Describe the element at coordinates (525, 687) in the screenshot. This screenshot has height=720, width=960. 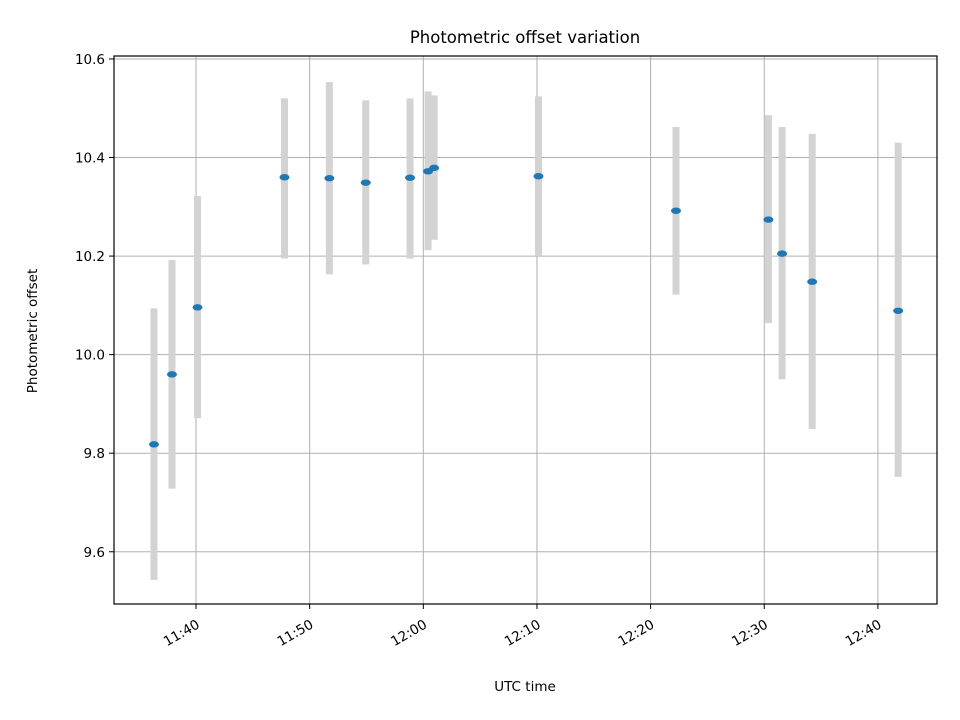
I see `x-axis-label: UTC time` at that location.